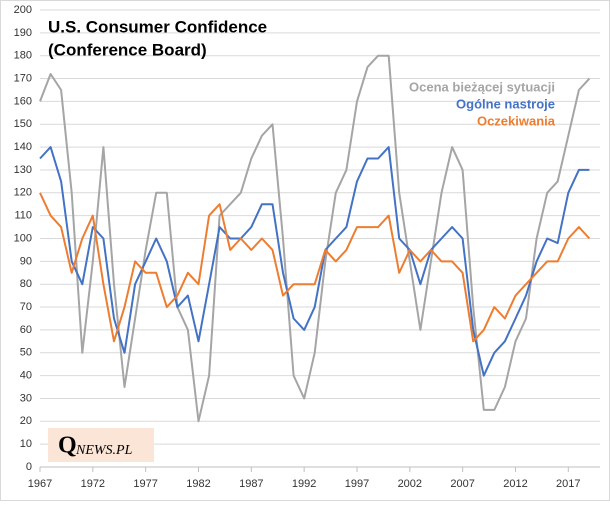  Describe the element at coordinates (26, 261) in the screenshot. I see `y-tick-label: 90` at that location.